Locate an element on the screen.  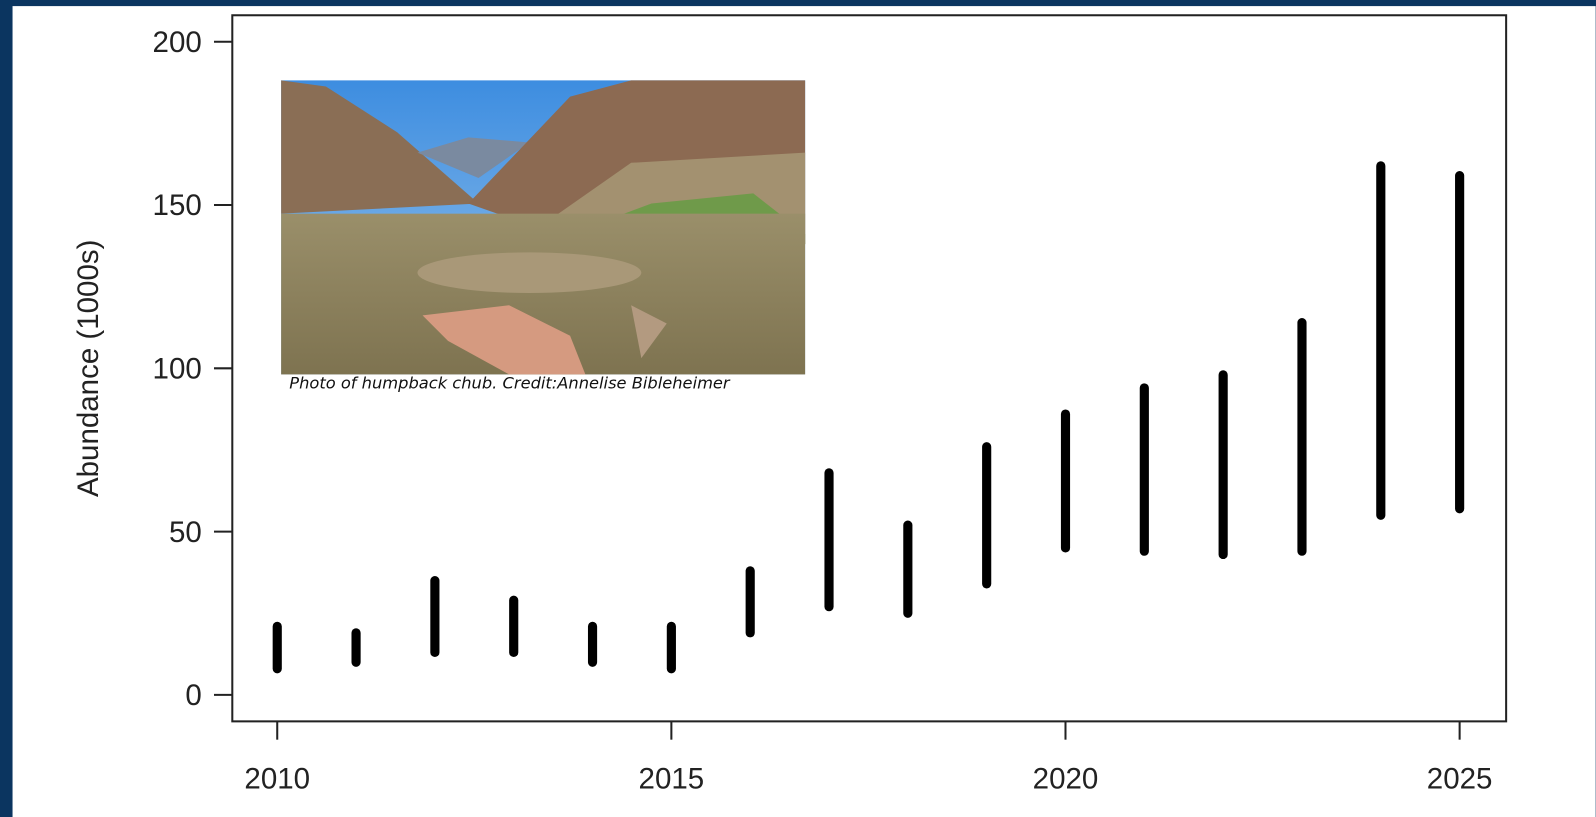
y-tick-label: 0 is located at coordinates (193, 695).